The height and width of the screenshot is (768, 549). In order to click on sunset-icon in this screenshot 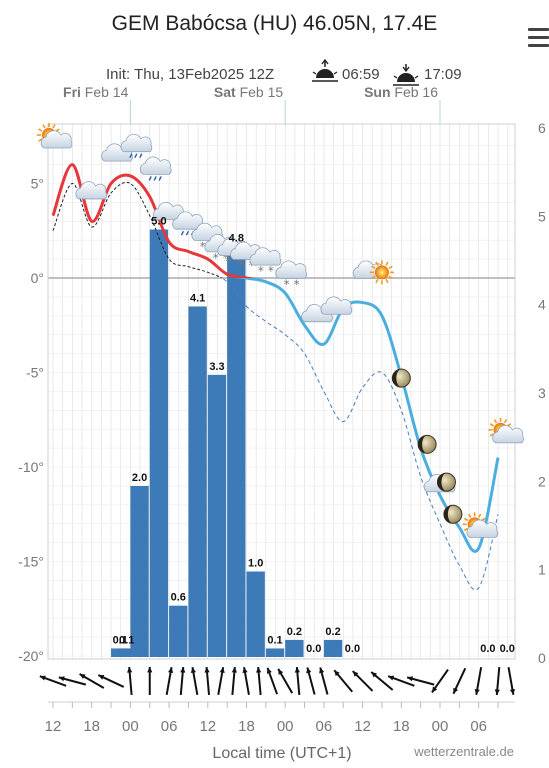, I will do `click(406, 75)`.